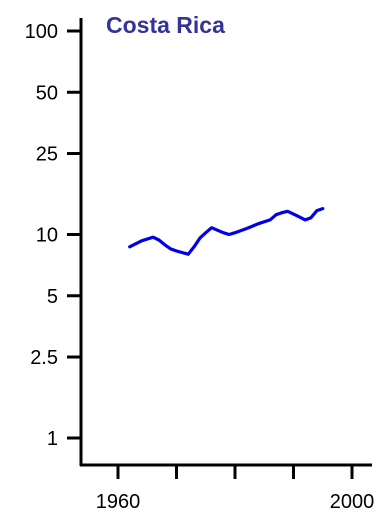 The height and width of the screenshot is (519, 384). What do you see at coordinates (165, 25) in the screenshot?
I see `chart-title: Costa Rica` at bounding box center [165, 25].